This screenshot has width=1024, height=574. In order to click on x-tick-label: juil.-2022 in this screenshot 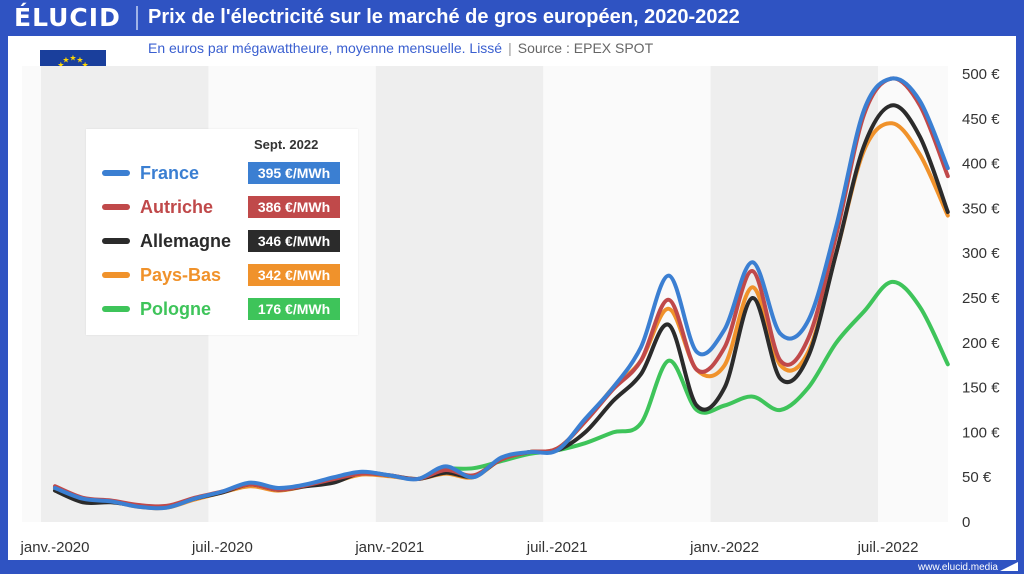, I will do `click(888, 547)`.